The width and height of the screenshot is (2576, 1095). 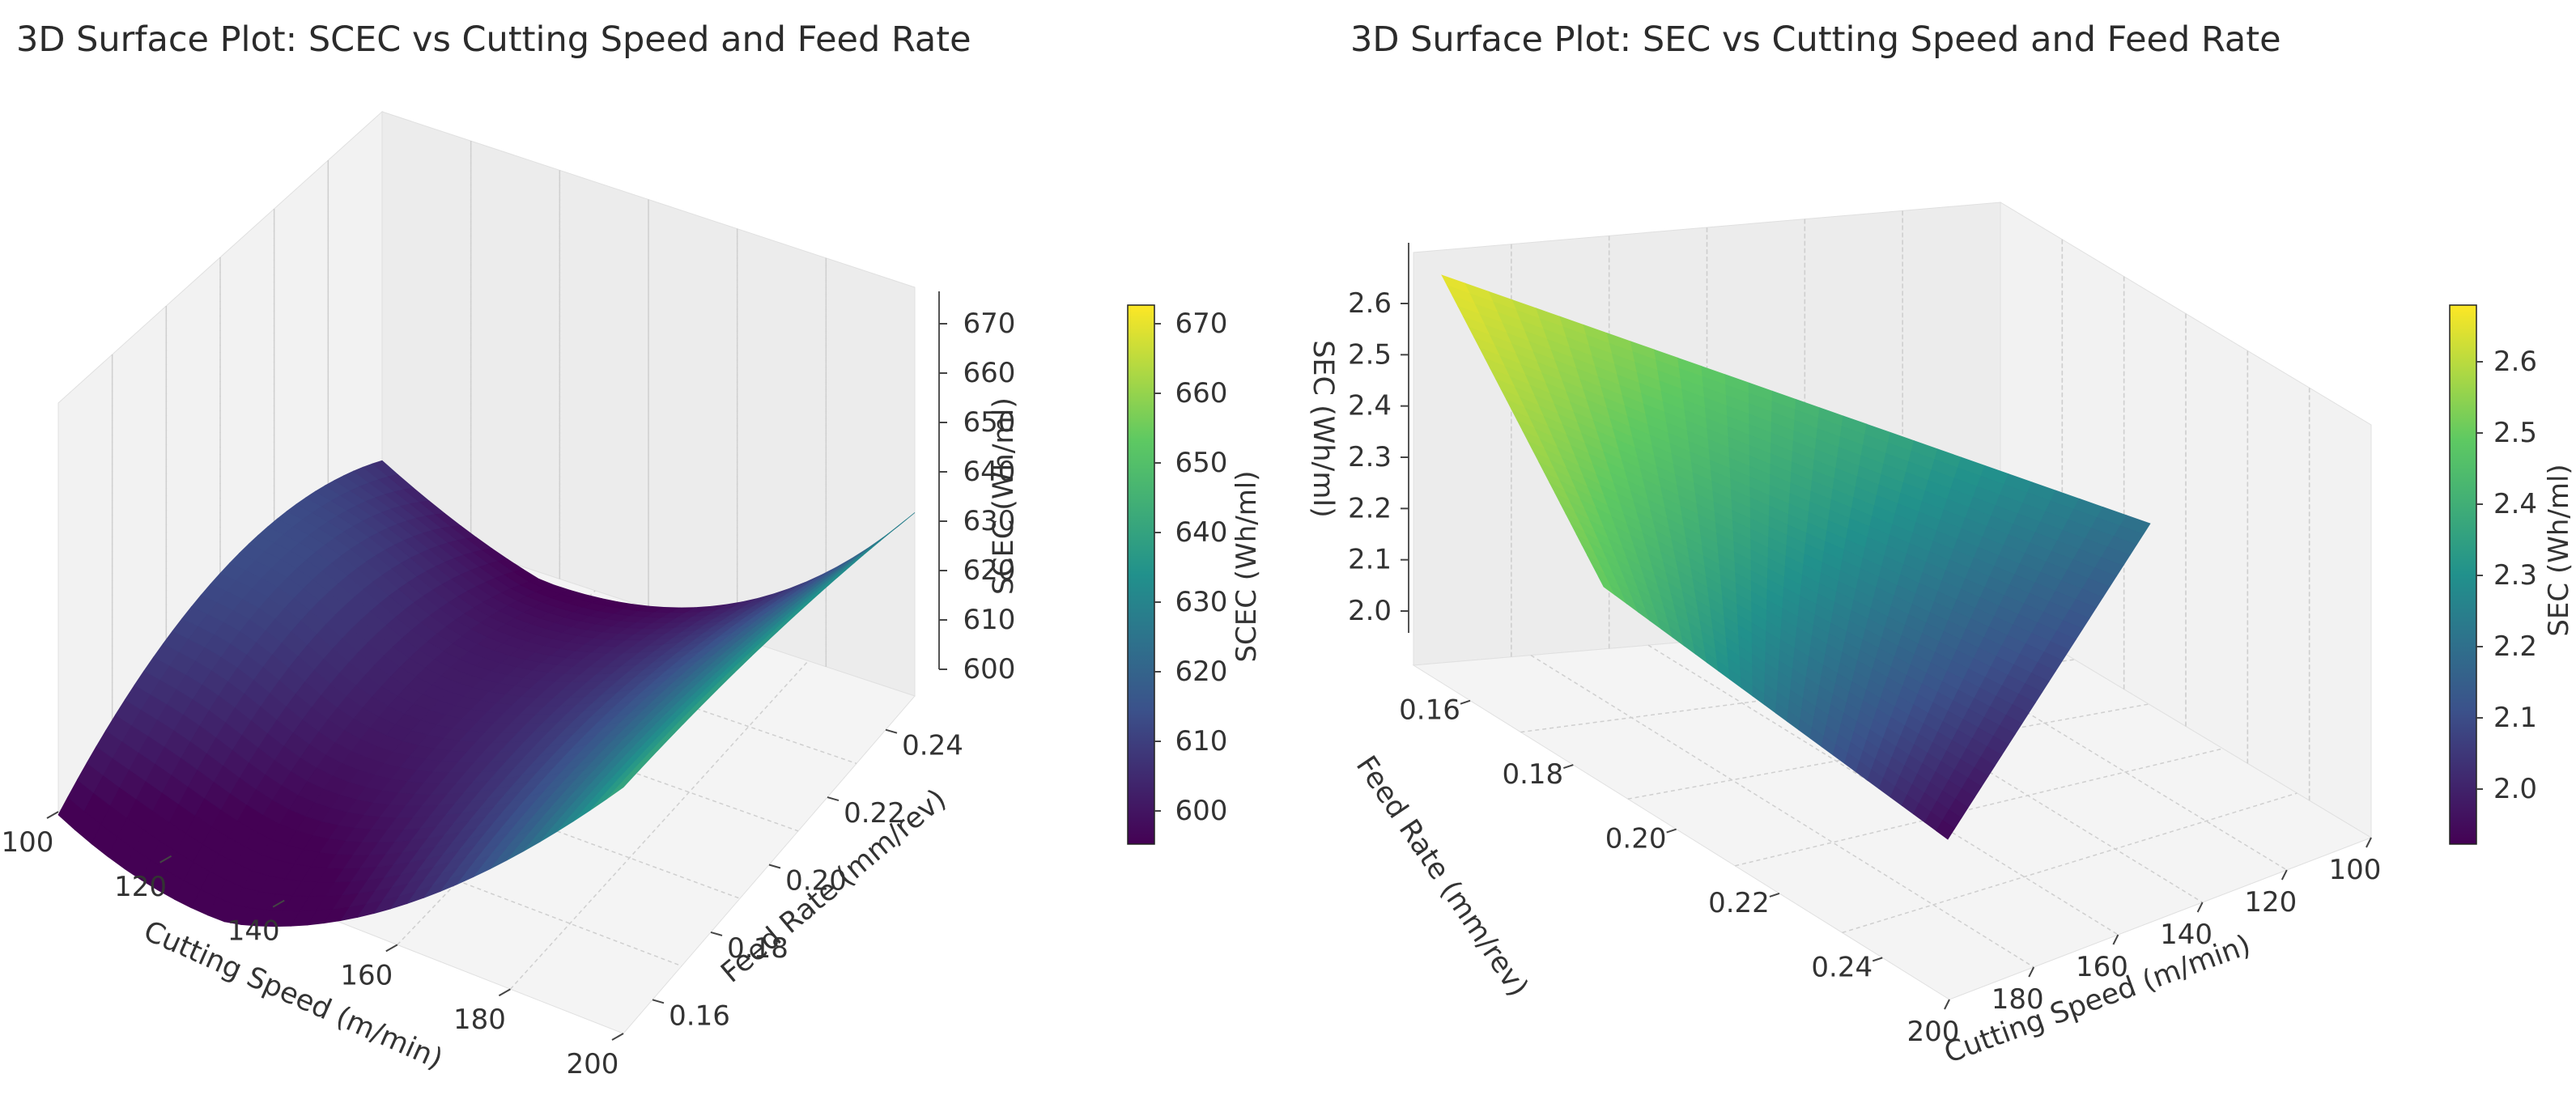 What do you see at coordinates (1370, 354) in the screenshot?
I see `z-tick-label: 2.5` at bounding box center [1370, 354].